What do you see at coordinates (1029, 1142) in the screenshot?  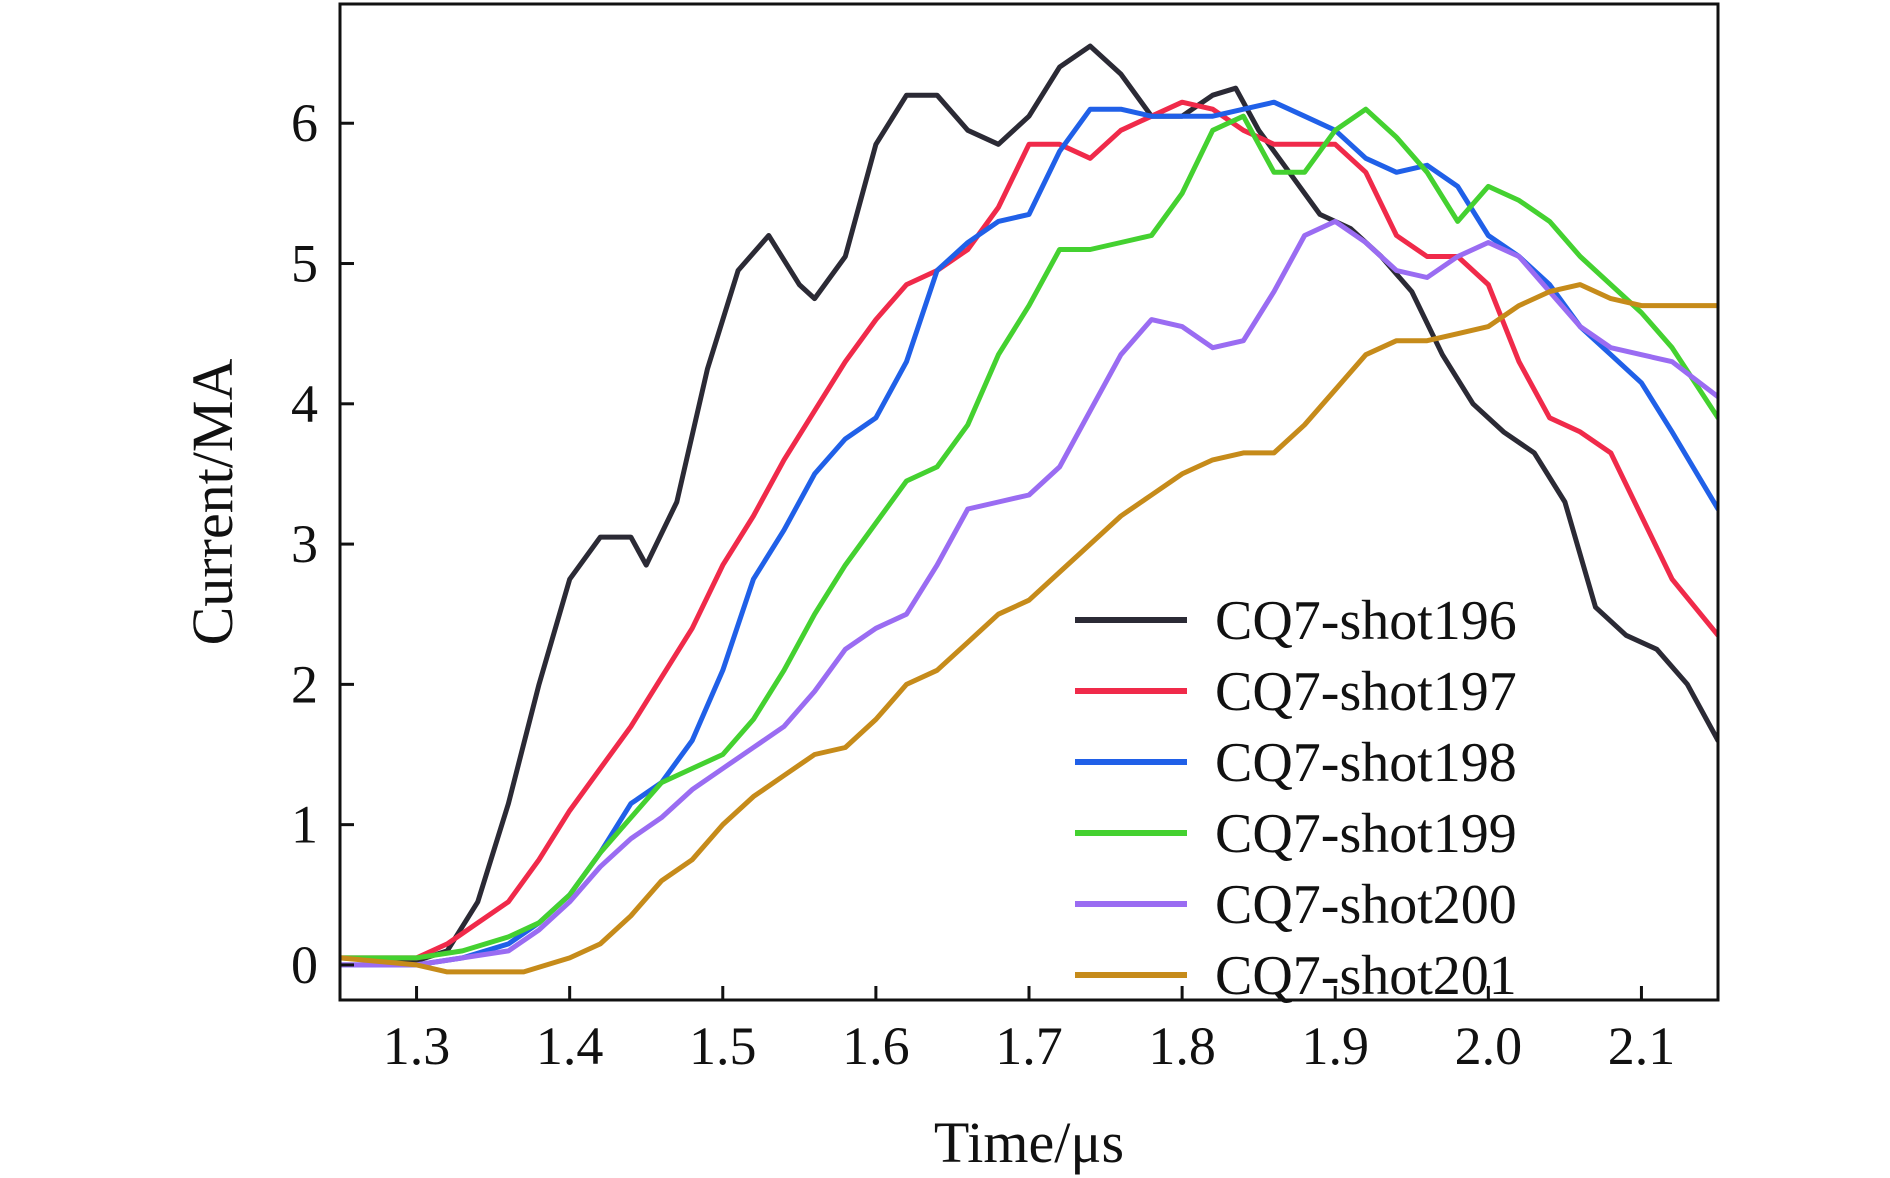 I see `x-axis-label: Time/μs` at bounding box center [1029, 1142].